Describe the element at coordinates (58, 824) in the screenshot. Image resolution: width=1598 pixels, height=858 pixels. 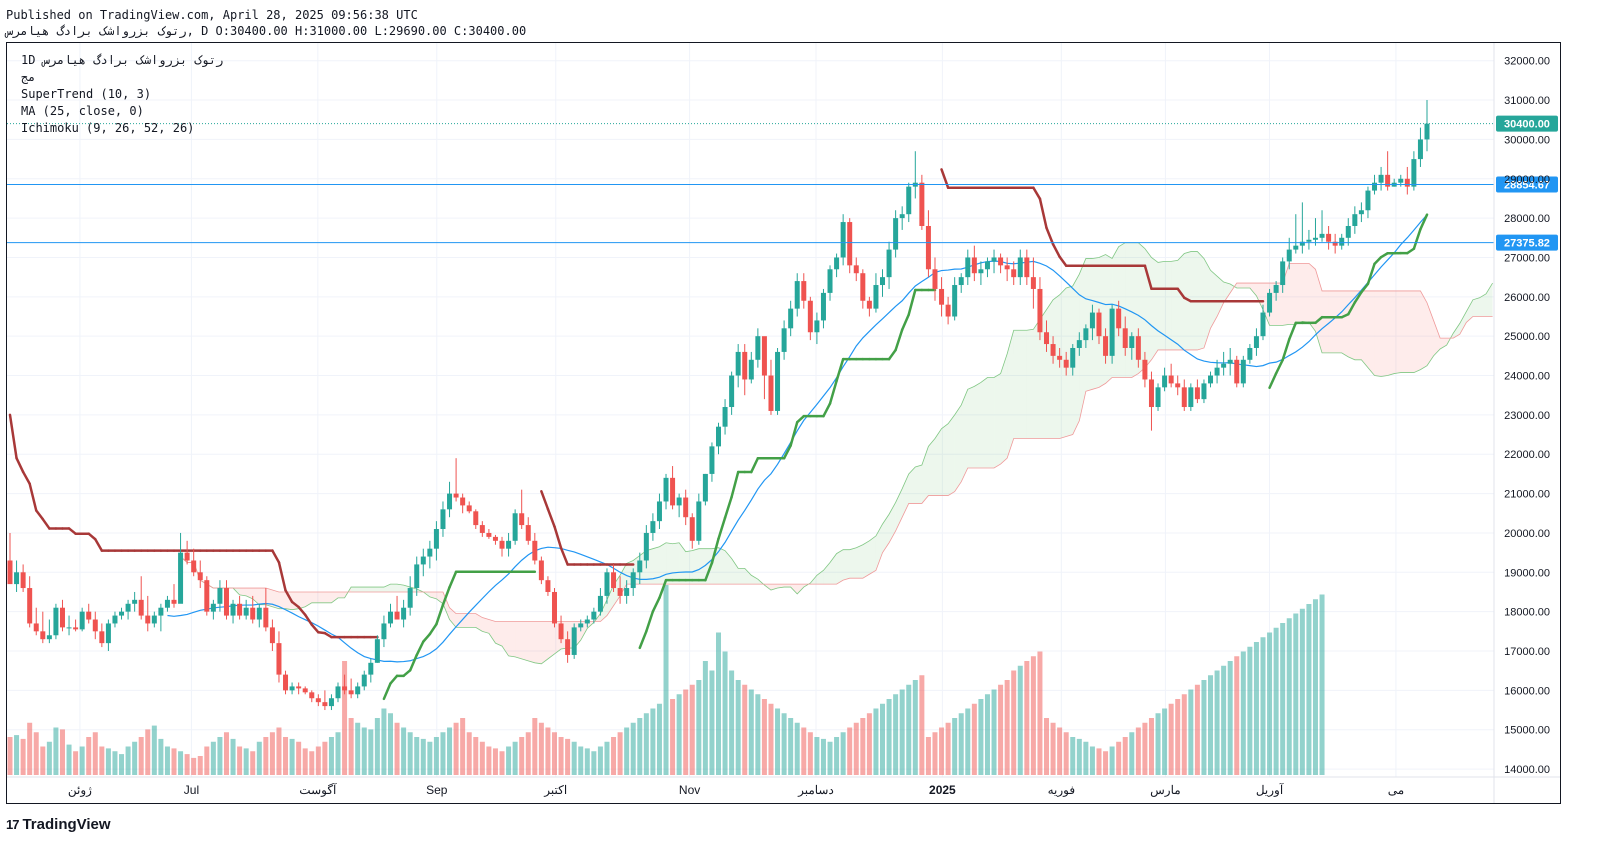
I see `tradingview-logo: 17 TradingView` at that location.